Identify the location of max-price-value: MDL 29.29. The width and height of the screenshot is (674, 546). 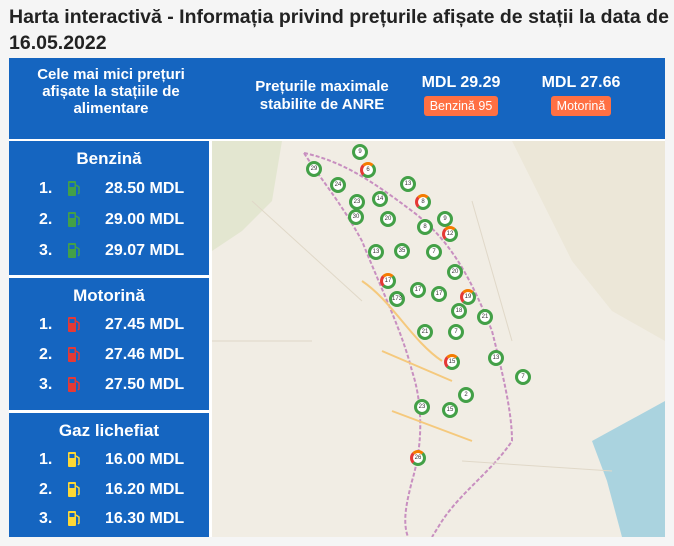
(461, 82).